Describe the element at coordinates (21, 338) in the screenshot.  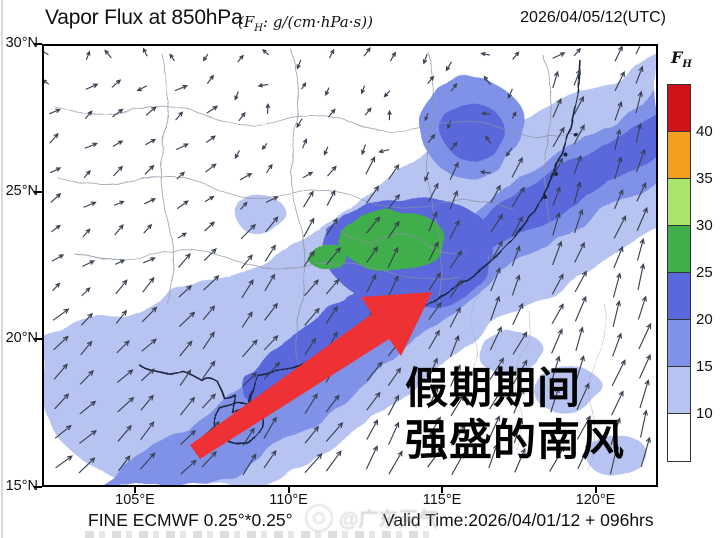
I see `lat-tick-label: 20°N` at that location.